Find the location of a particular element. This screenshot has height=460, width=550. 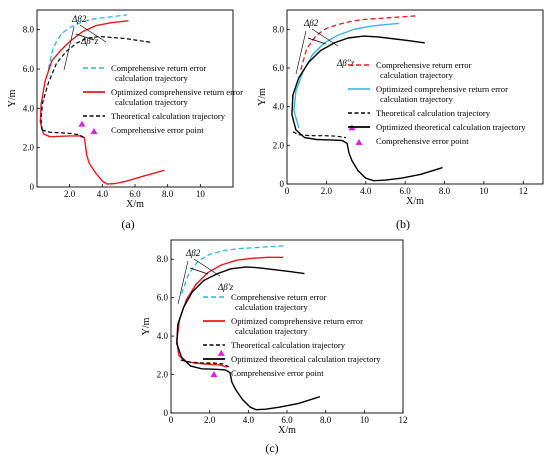

panel-label: (c) is located at coordinates (271, 448).